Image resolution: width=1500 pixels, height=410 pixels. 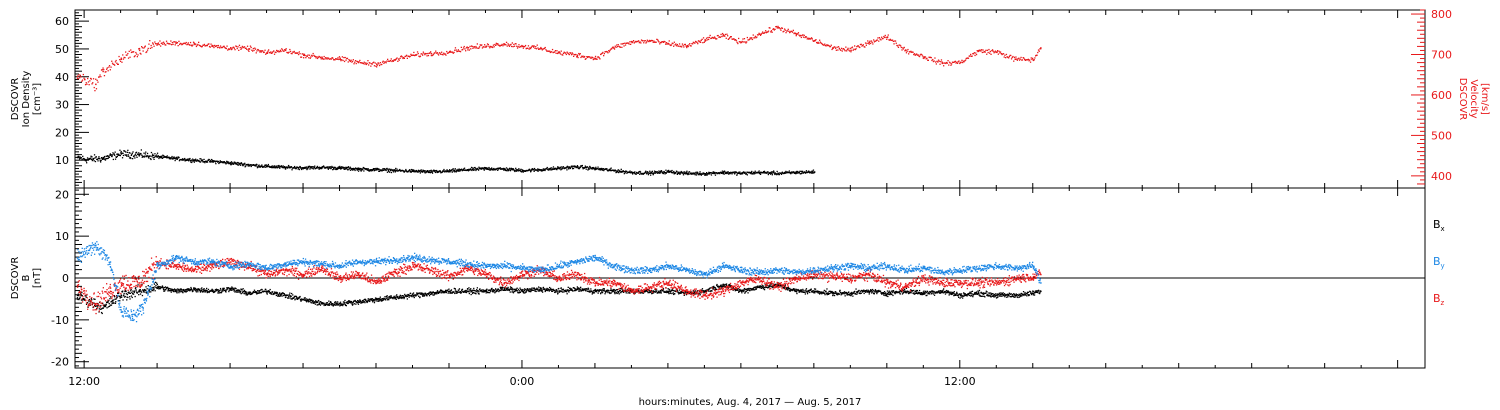 What do you see at coordinates (1473, 98) in the screenshot?
I see `right-axis-label: Velocity` at bounding box center [1473, 98].